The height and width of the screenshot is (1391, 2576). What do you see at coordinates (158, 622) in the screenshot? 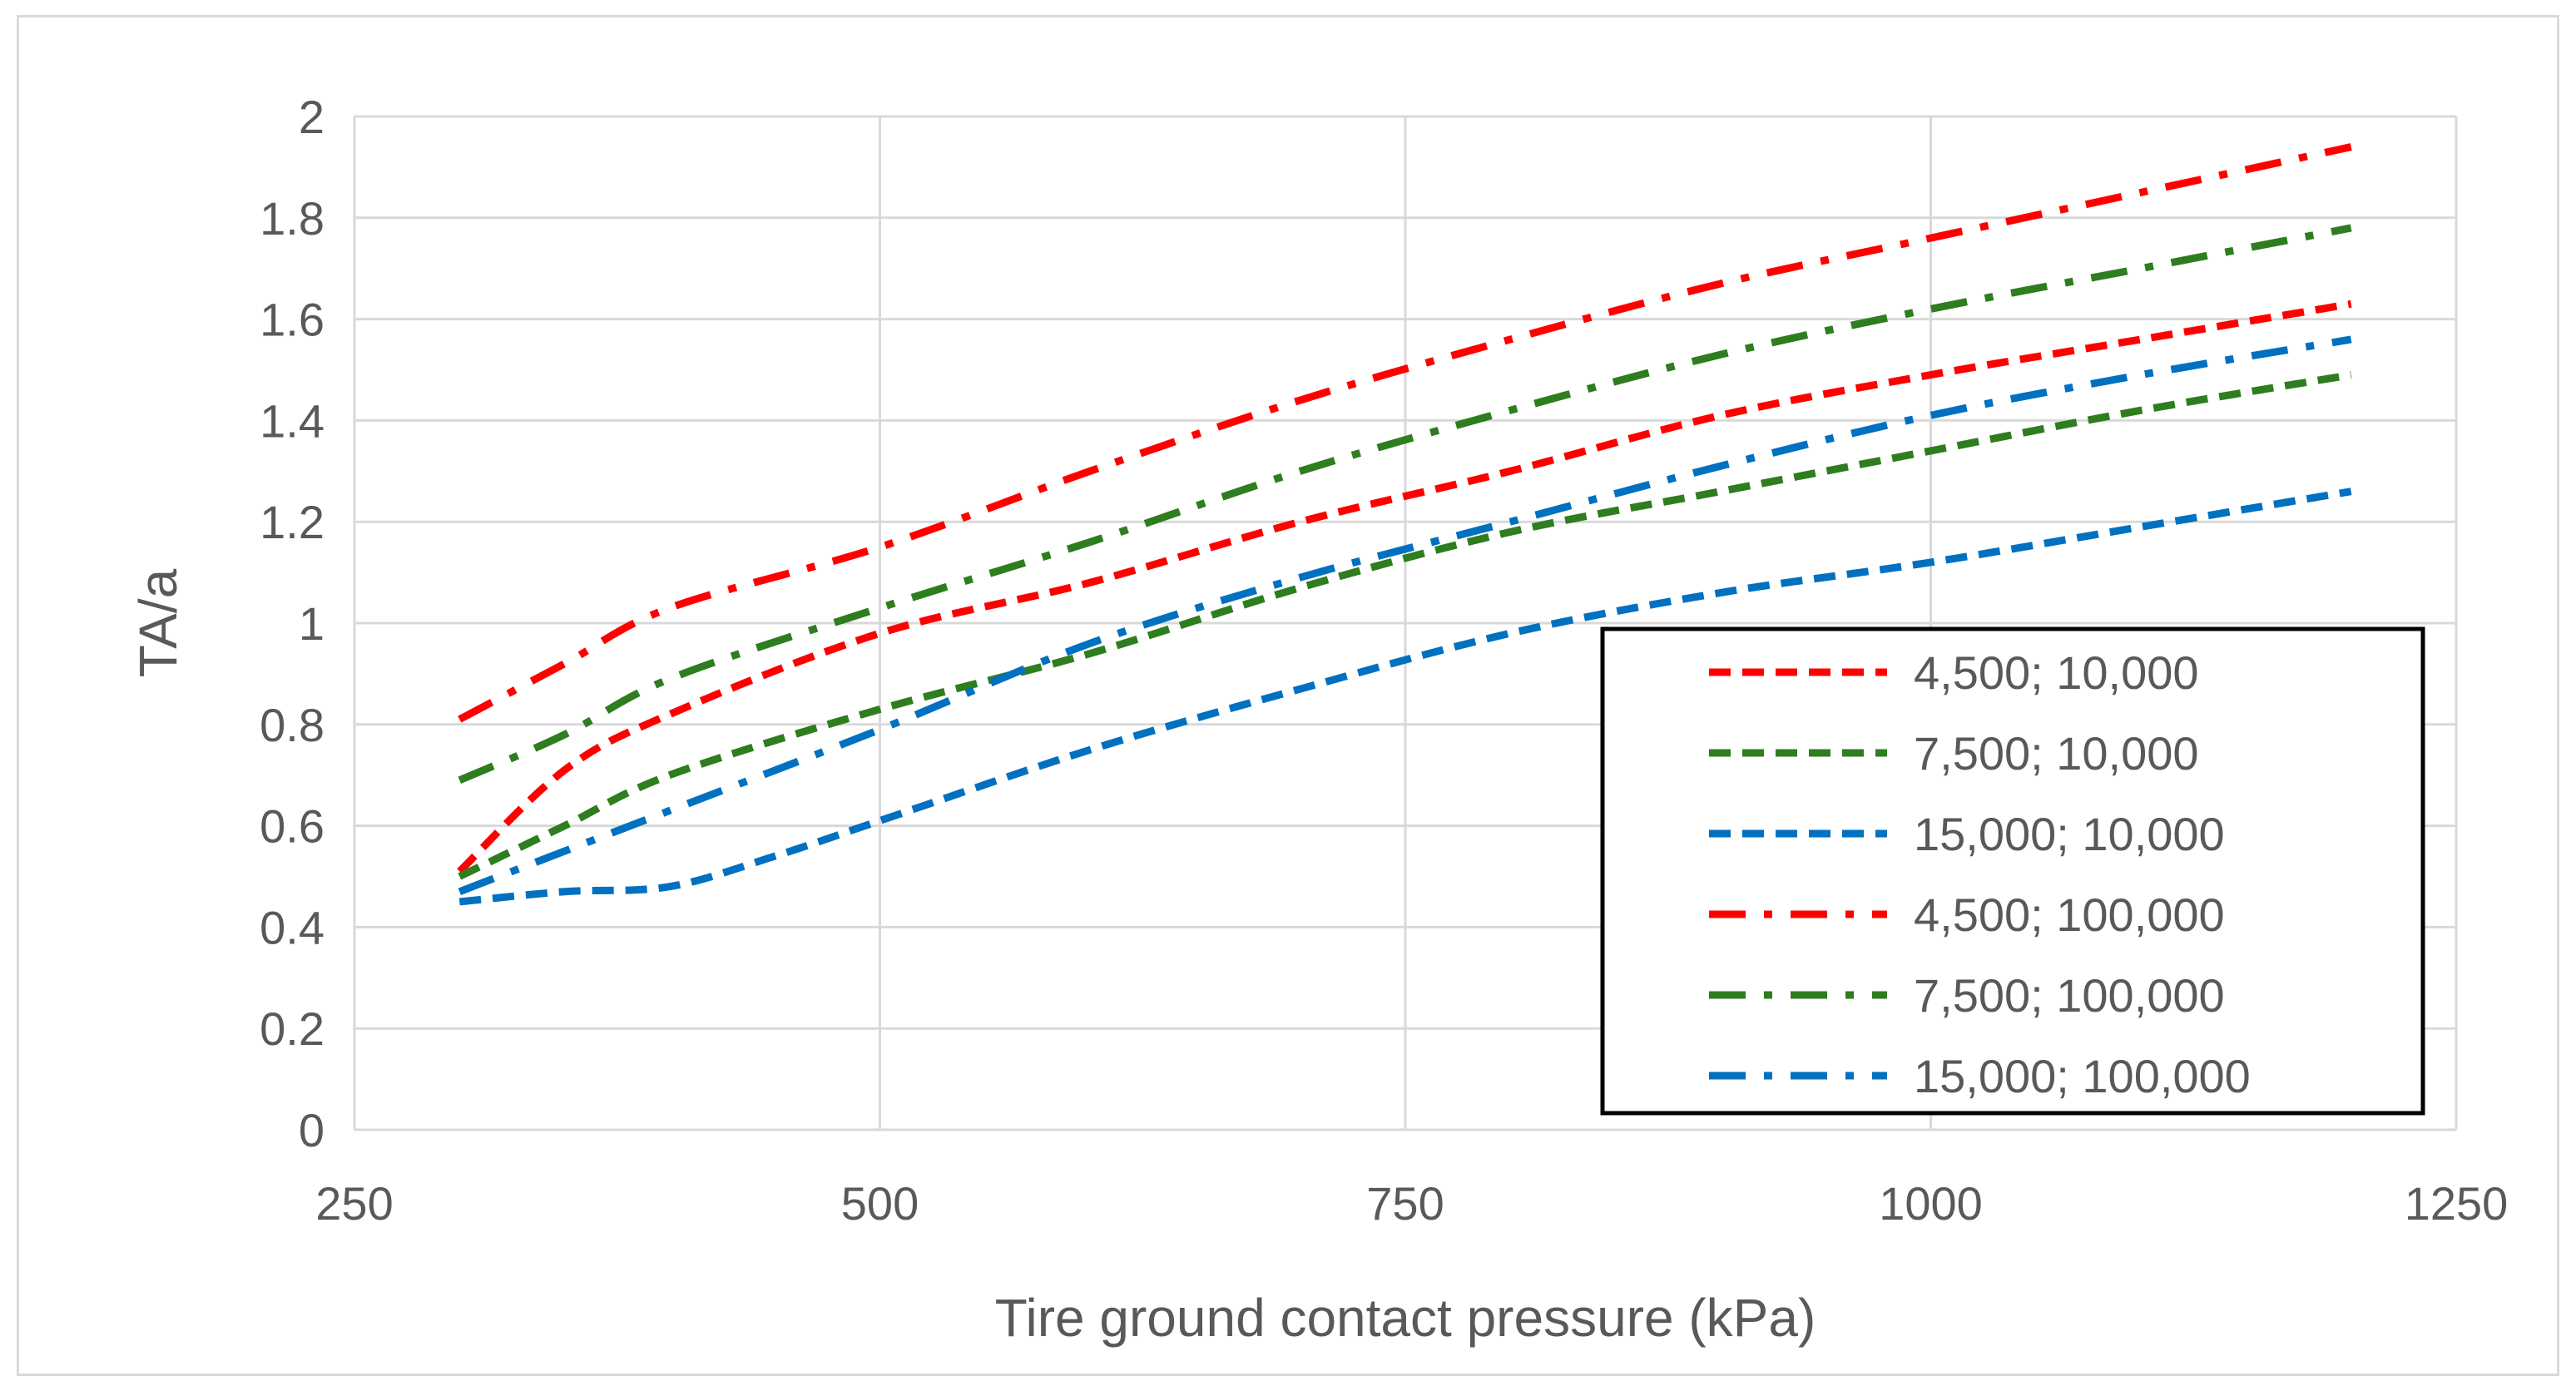
I see `y-axis-title: TA/a` at bounding box center [158, 622].